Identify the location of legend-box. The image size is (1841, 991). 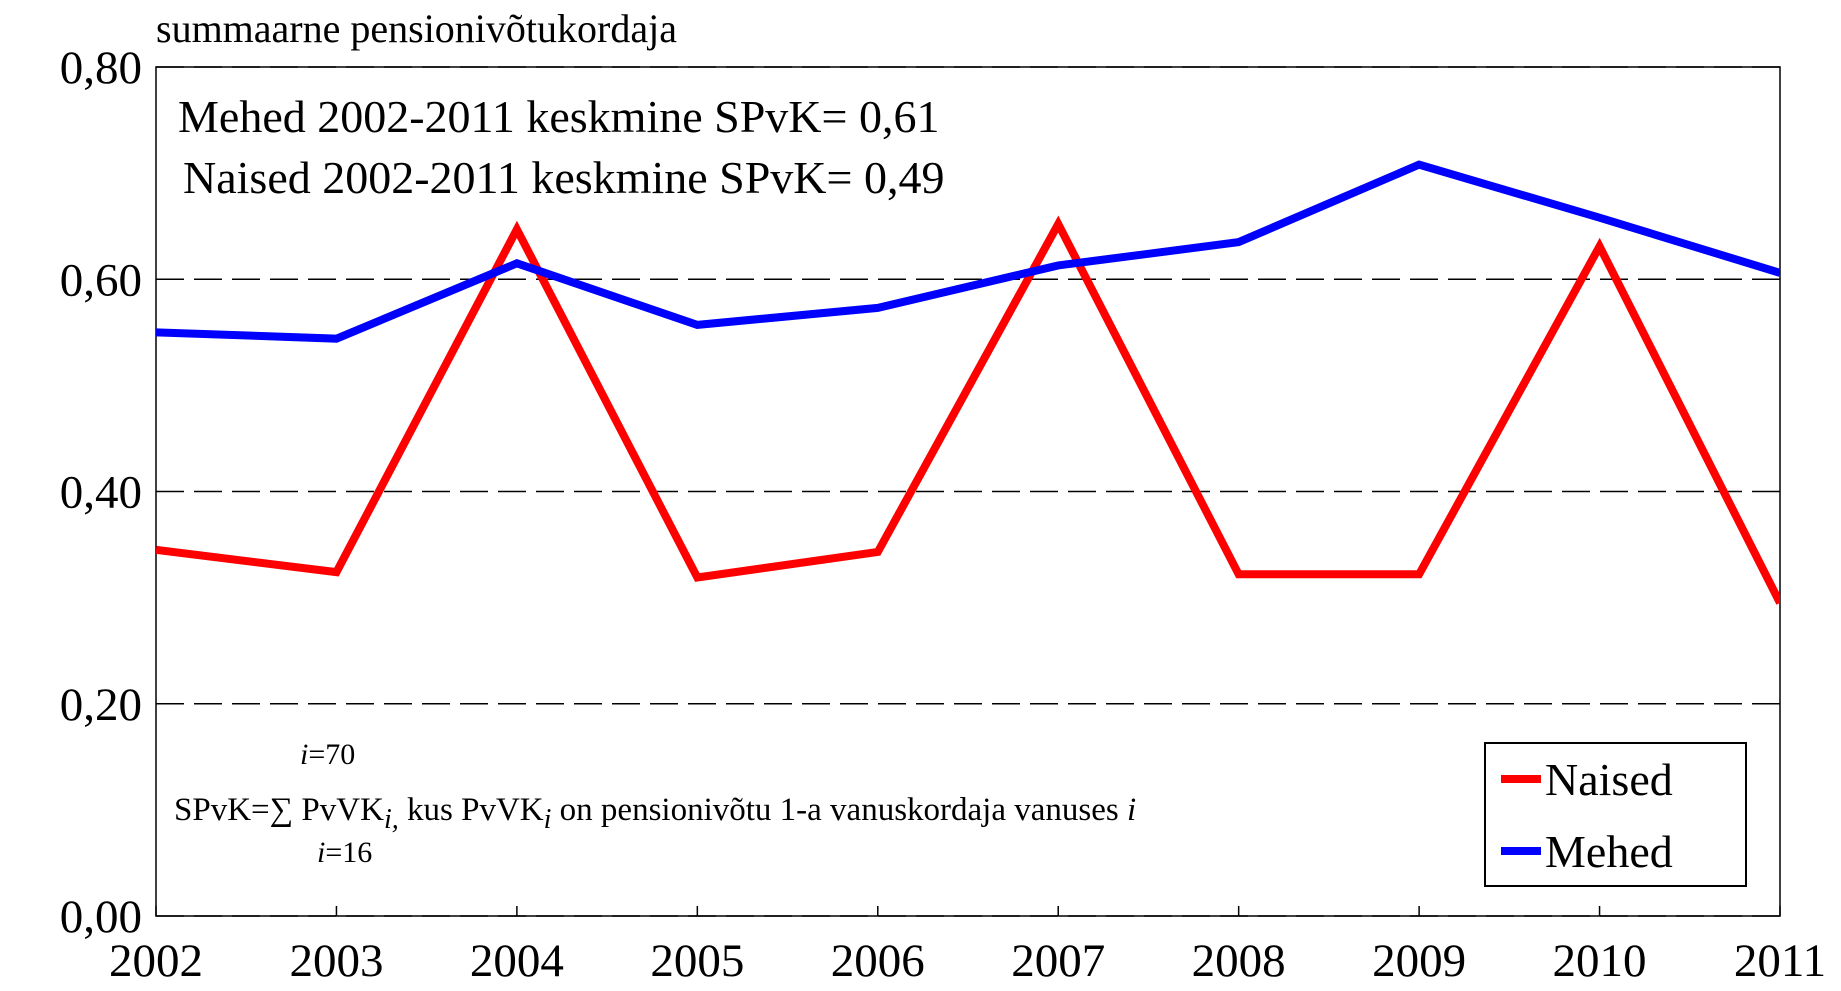
(1615, 814).